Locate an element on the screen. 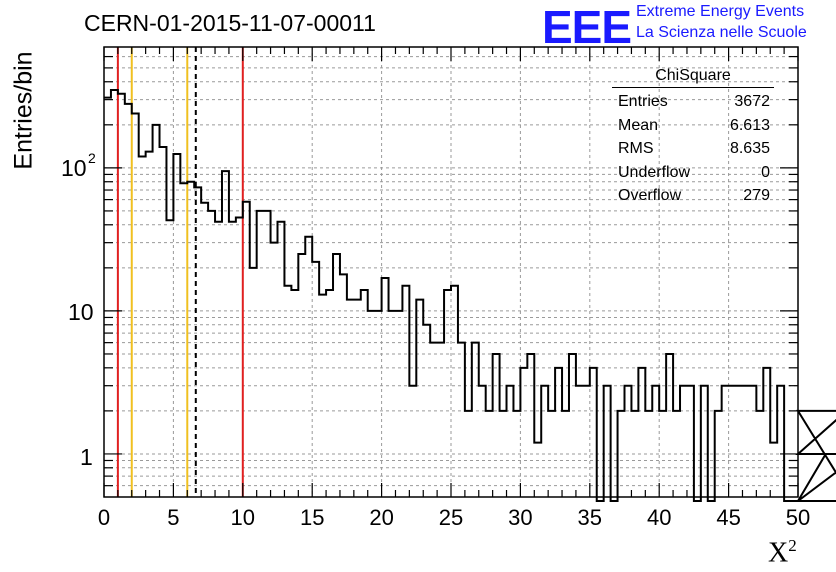 The image size is (836, 572). eee-logo: EEE is located at coordinates (587, 27).